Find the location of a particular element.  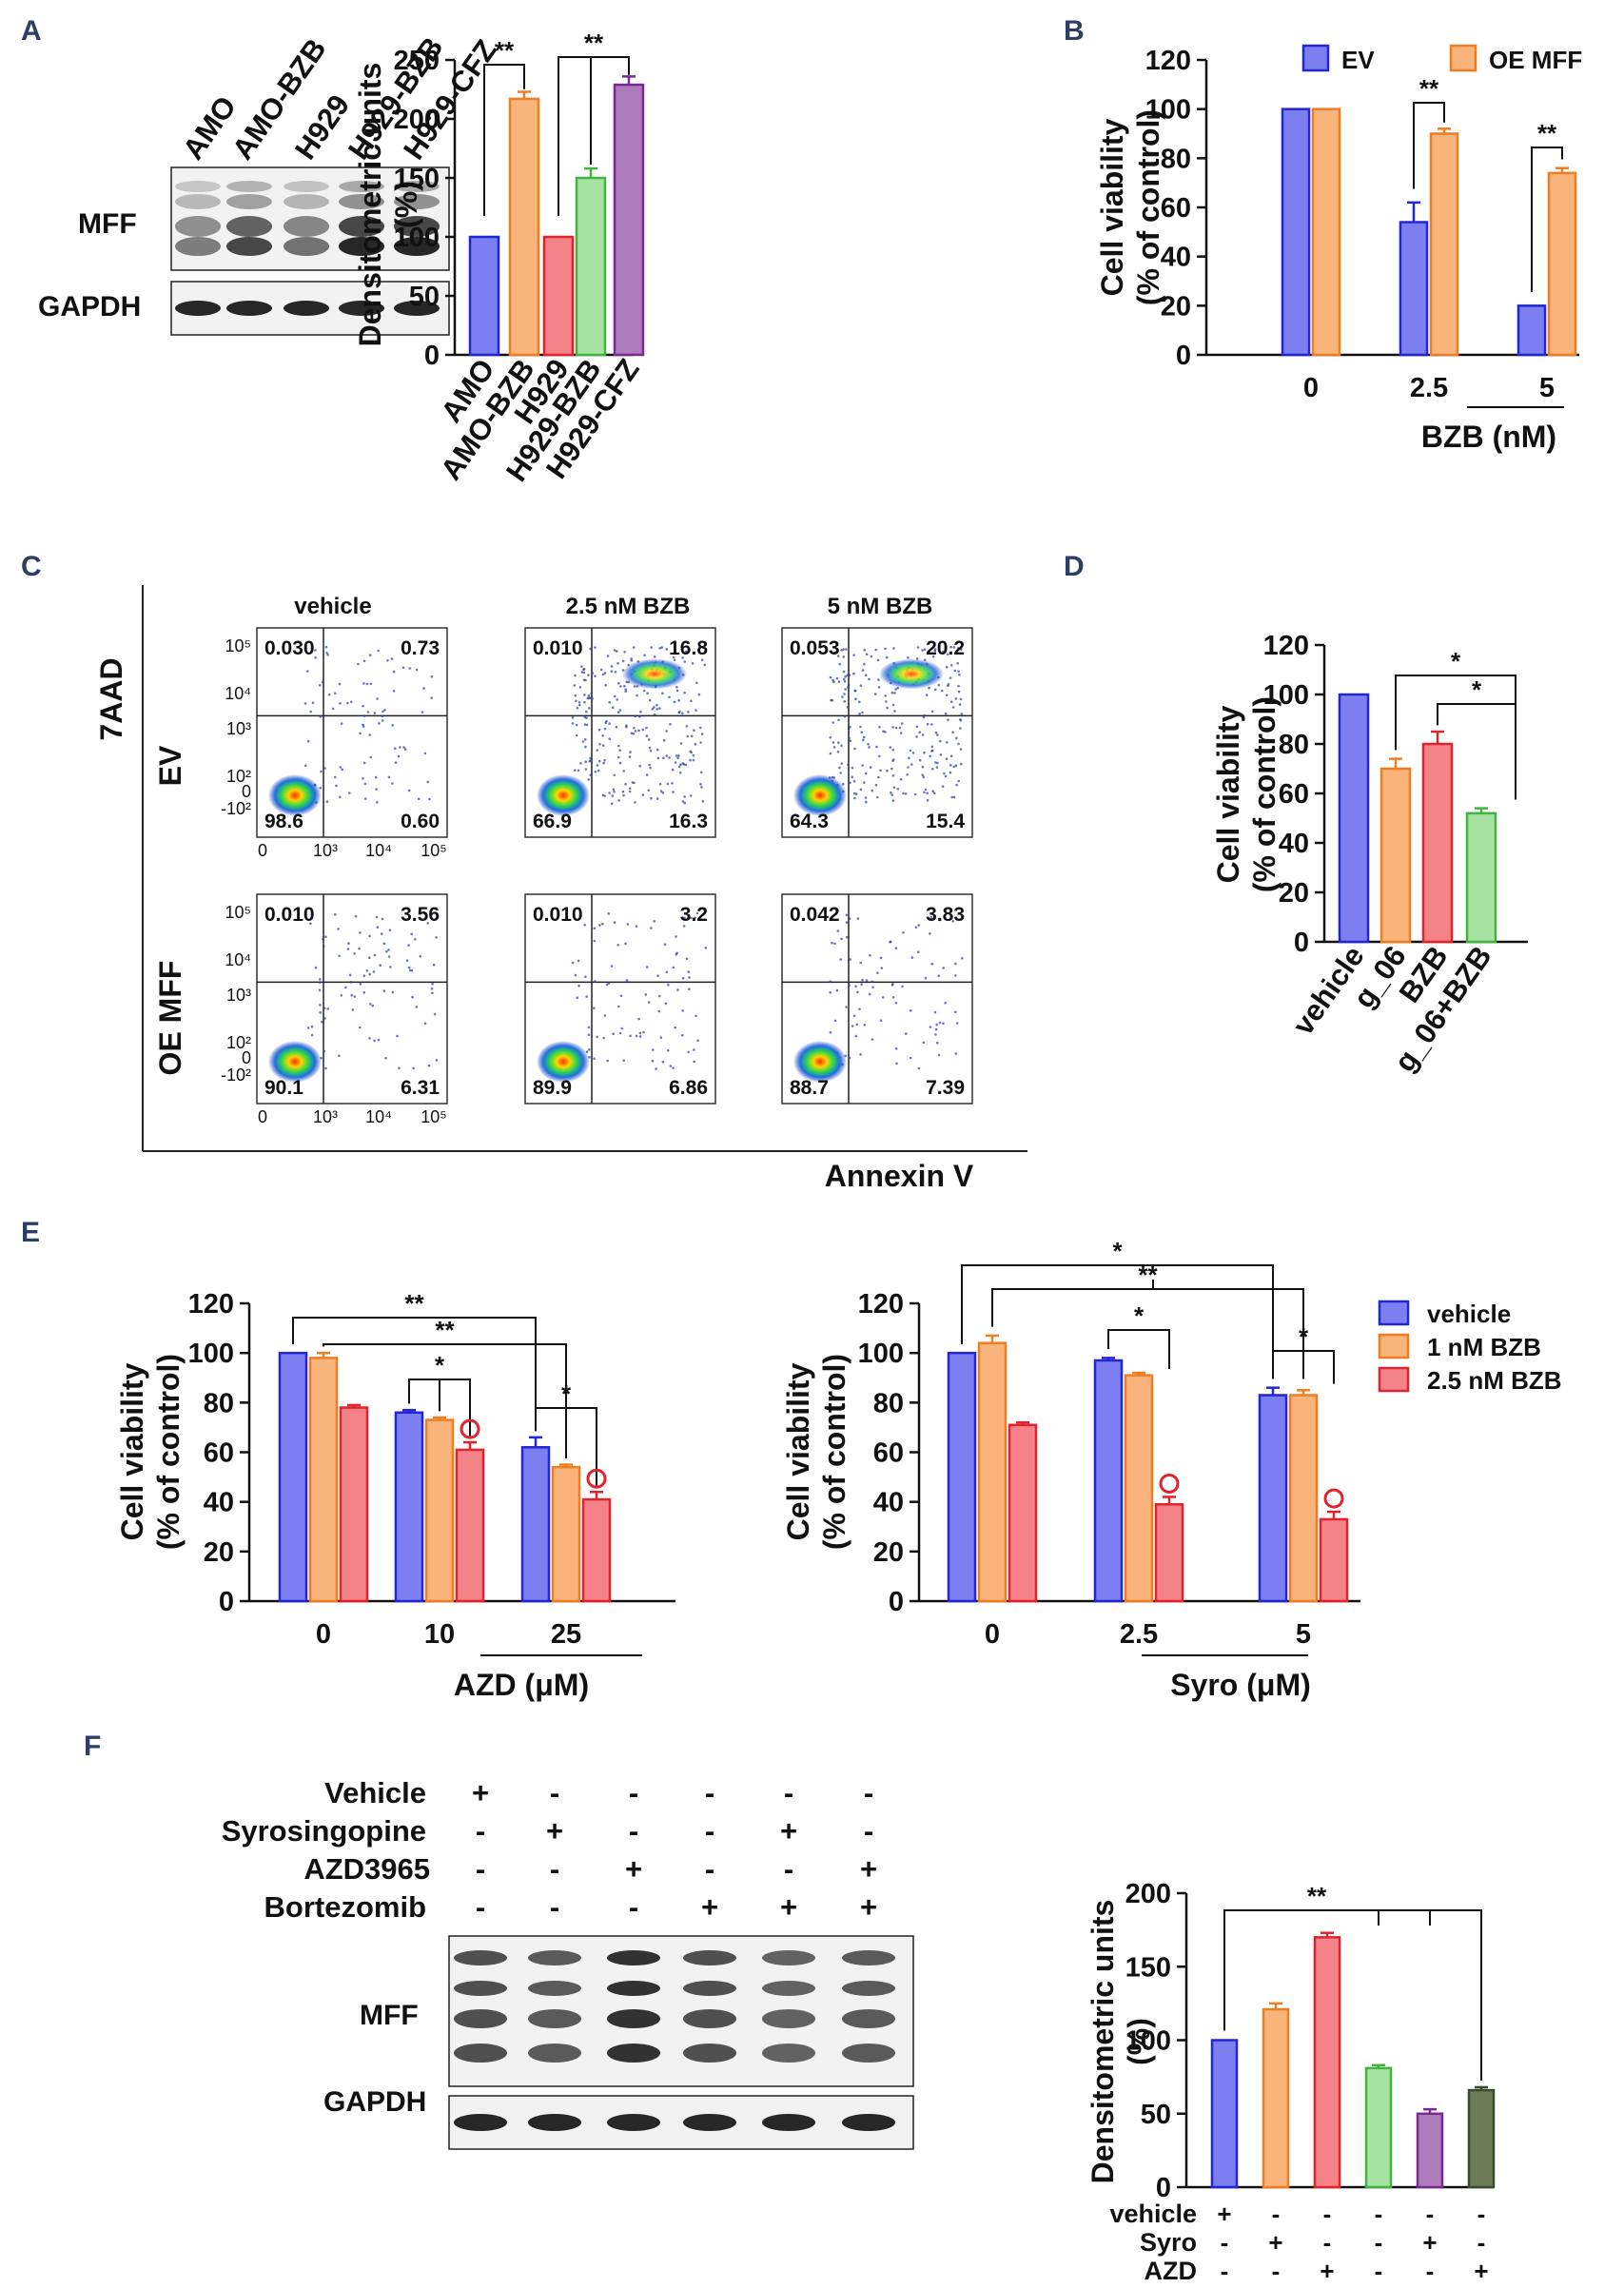

quadrant-value: 15.4 is located at coordinates (945, 821).